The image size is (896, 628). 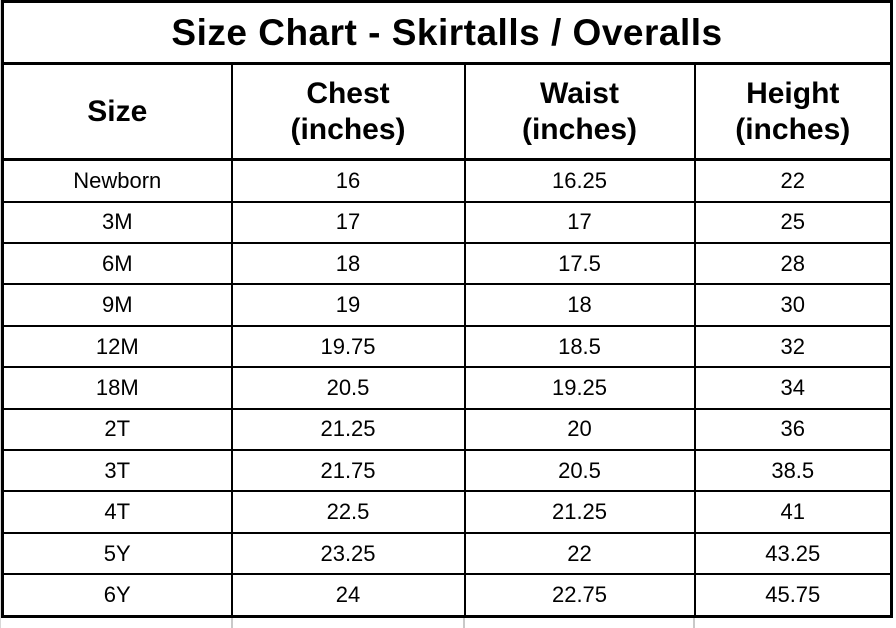 I want to click on column-header-chest: Chest (inches), so click(x=347, y=112).